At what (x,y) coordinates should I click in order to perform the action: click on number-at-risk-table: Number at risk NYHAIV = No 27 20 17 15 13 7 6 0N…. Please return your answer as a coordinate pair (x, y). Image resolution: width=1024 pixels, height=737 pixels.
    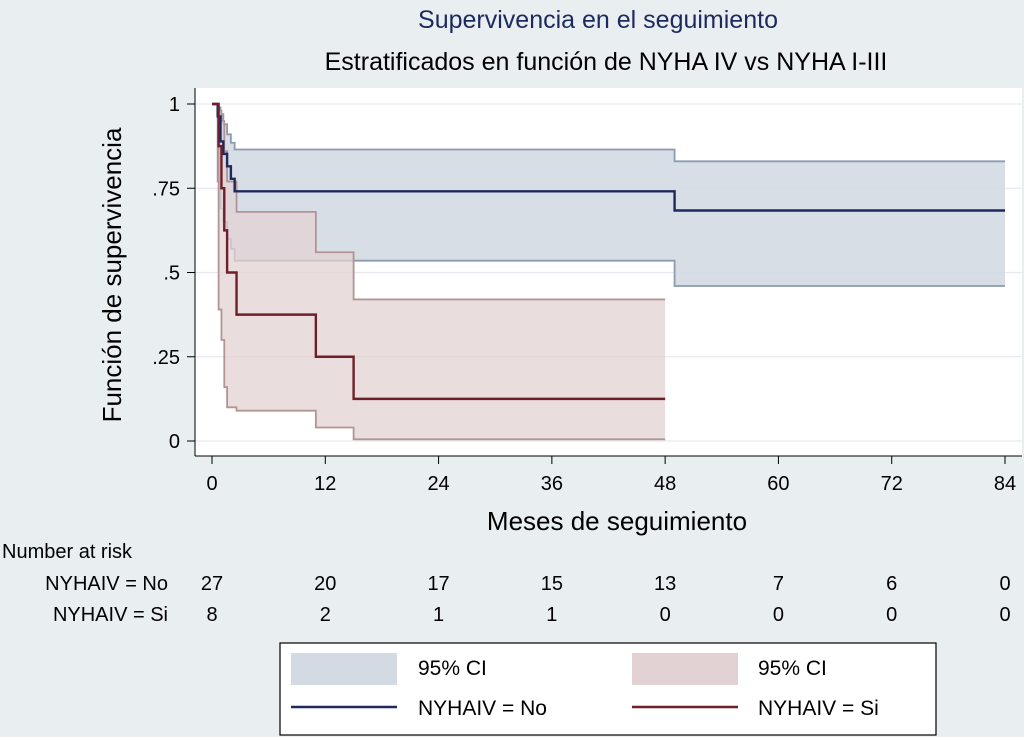
    Looking at the image, I should click on (506, 583).